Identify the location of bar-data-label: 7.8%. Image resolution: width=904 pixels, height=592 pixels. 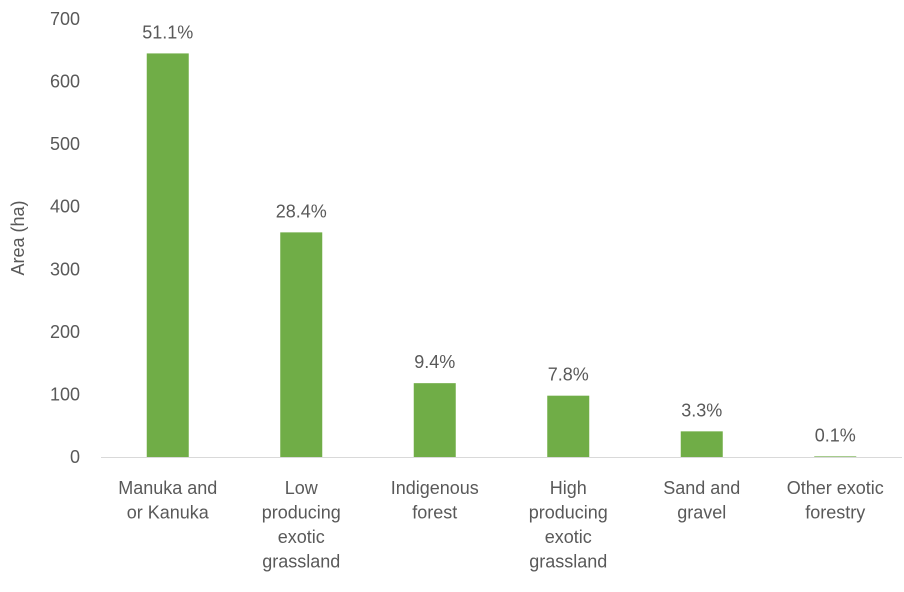
(568, 375).